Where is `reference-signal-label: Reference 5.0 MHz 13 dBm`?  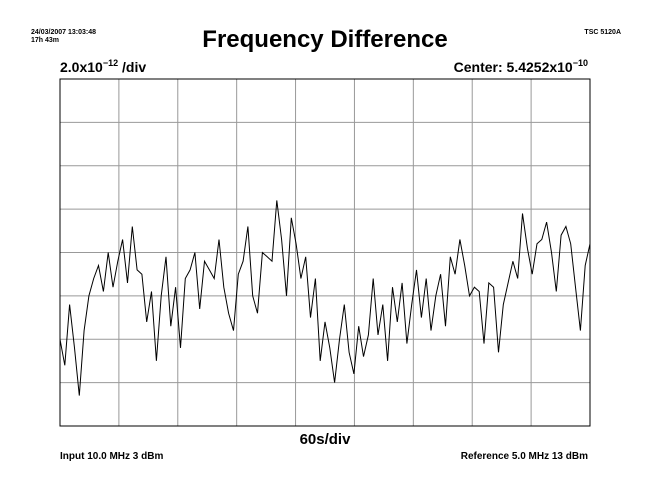
reference-signal-label: Reference 5.0 MHz 13 dBm is located at coordinates (524, 456).